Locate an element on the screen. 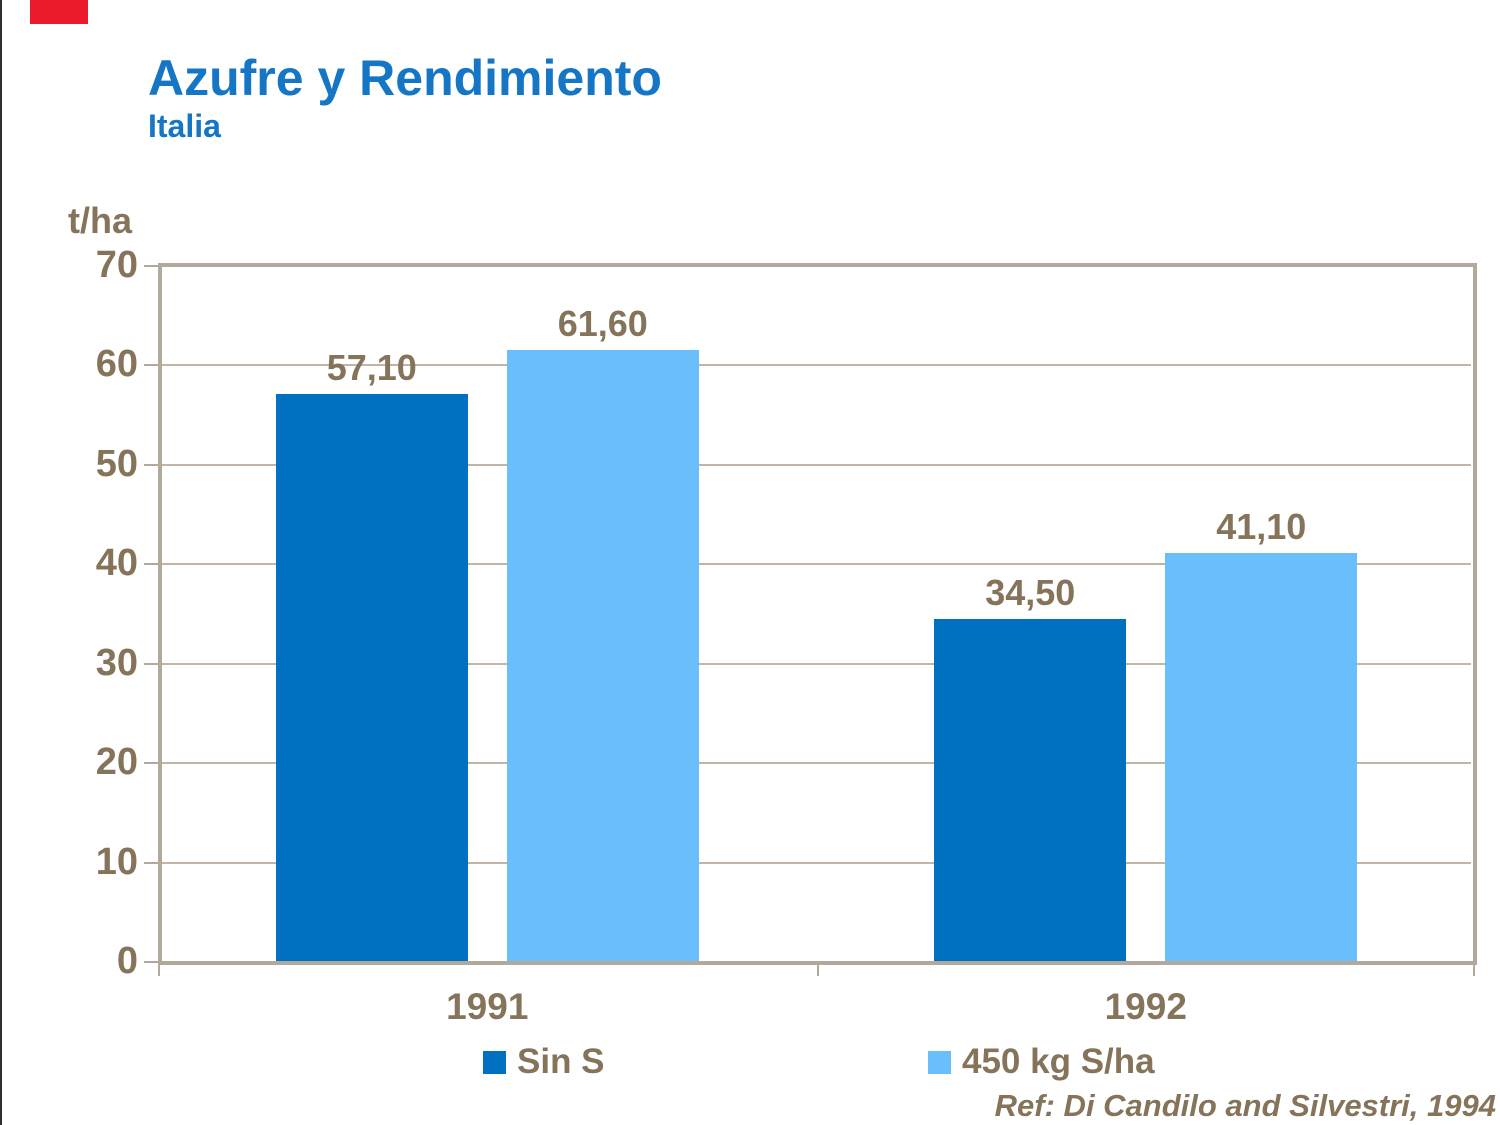 Image resolution: width=1500 pixels, height=1125 pixels. y-tick-label: 0 is located at coordinates (127, 961).